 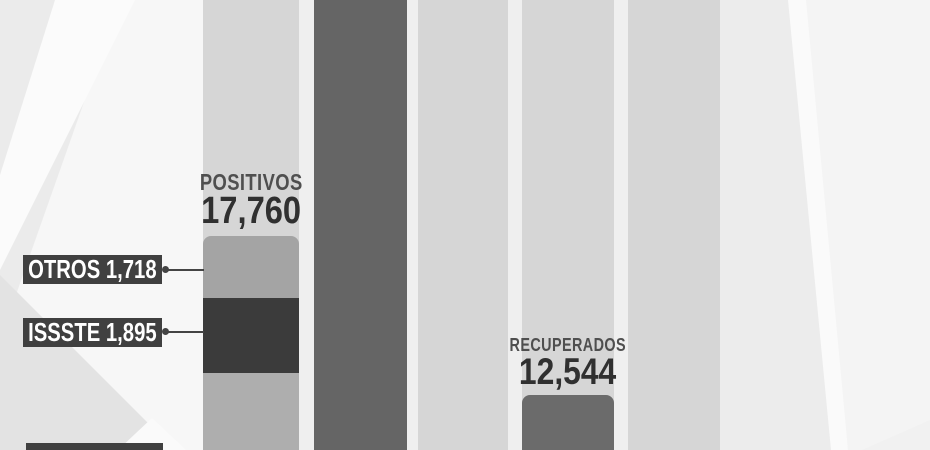 What do you see at coordinates (165, 269) in the screenshot?
I see `otros-connector-dot` at bounding box center [165, 269].